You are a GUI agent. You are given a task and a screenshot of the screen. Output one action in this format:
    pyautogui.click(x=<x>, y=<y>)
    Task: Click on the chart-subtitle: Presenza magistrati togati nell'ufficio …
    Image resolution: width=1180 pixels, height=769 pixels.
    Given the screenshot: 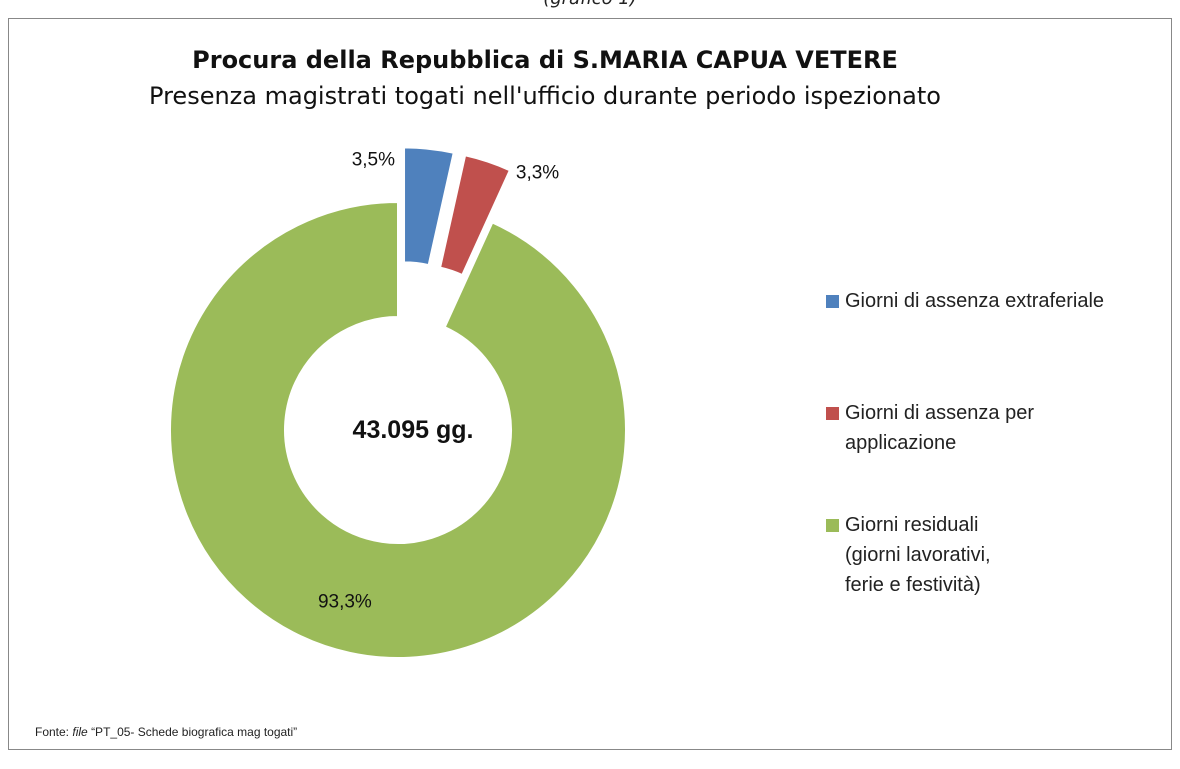 What is the action you would take?
    pyautogui.click(x=545, y=96)
    